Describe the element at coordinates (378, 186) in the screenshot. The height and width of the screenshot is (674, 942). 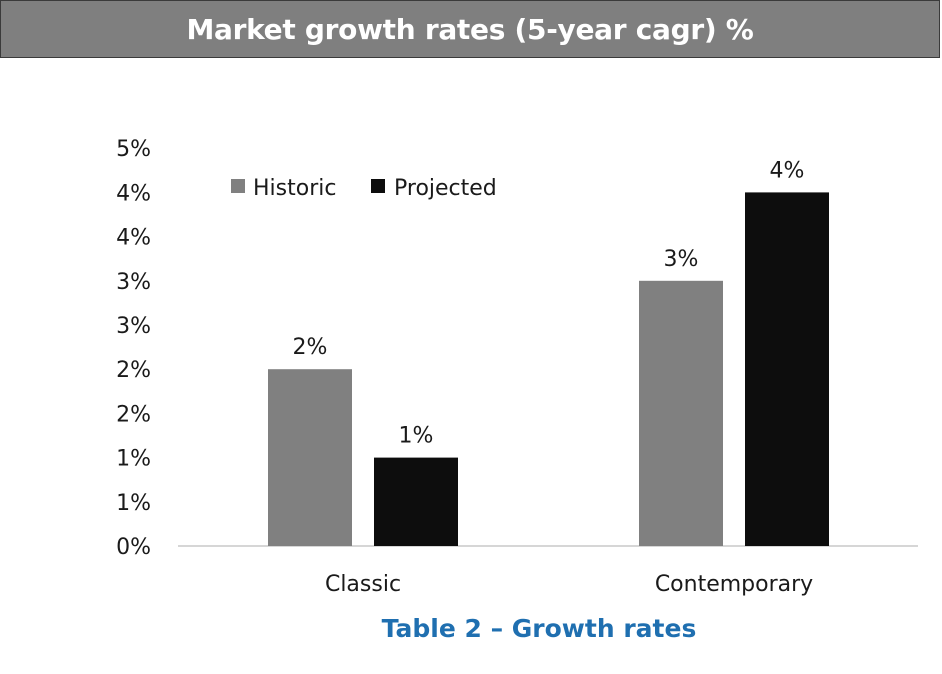
I see `legend-swatch-projected` at that location.